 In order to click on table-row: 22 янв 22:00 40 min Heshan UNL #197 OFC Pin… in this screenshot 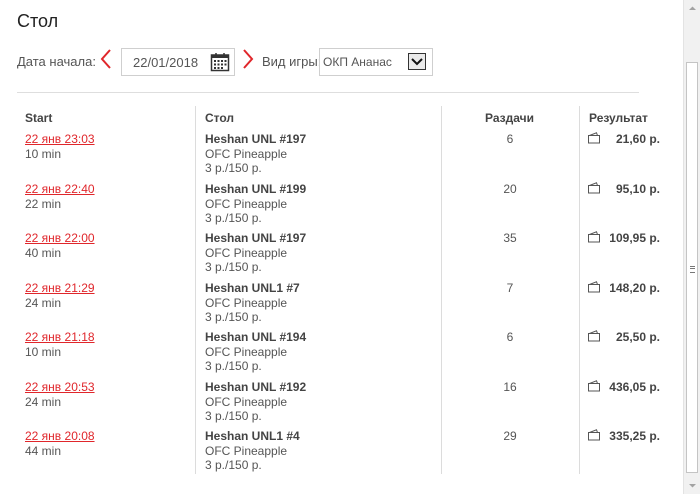, I will do `click(340, 256)`.